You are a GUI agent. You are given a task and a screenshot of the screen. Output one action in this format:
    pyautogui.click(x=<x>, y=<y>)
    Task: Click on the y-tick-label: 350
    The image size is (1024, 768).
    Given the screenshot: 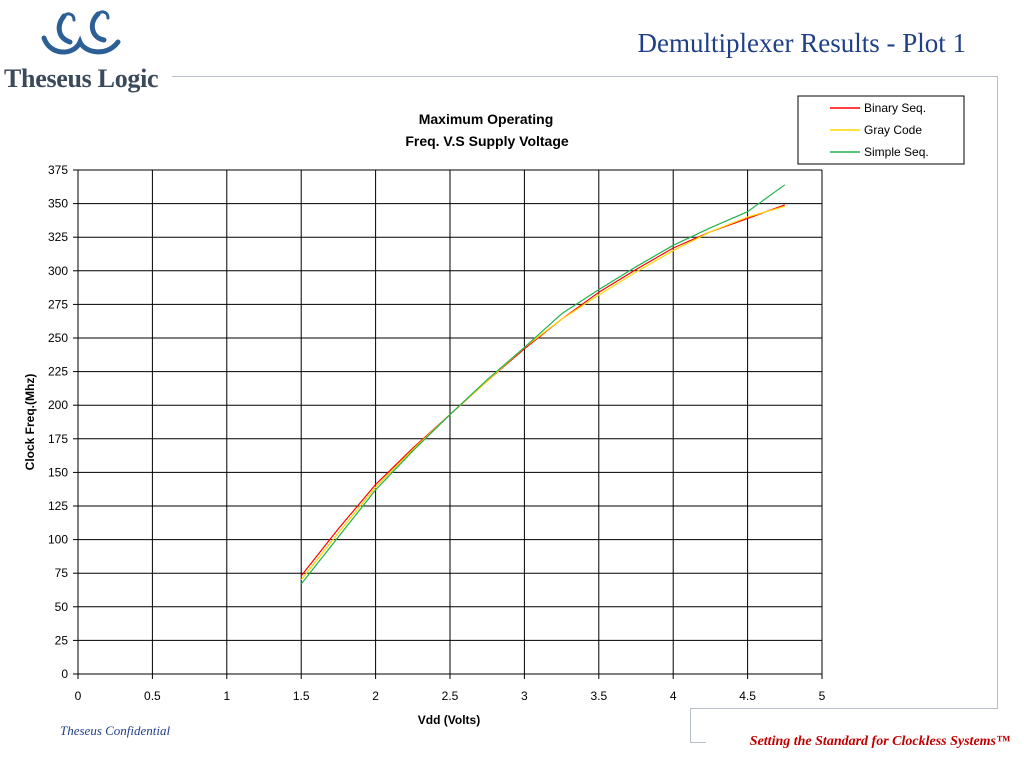 What is the action you would take?
    pyautogui.click(x=58, y=204)
    